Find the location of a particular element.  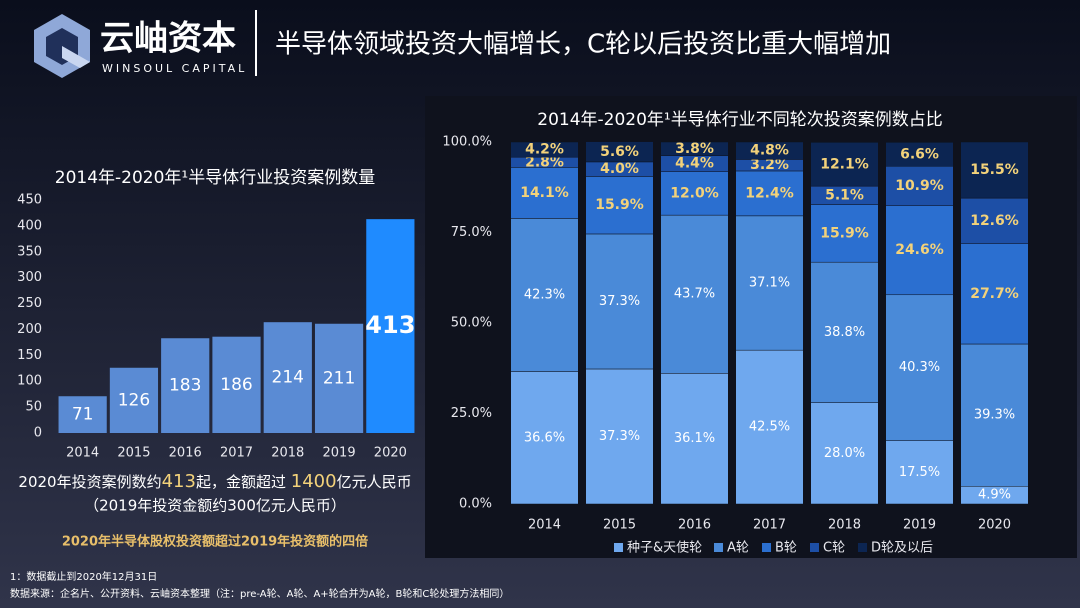

value-label: 413 is located at coordinates (390, 325).